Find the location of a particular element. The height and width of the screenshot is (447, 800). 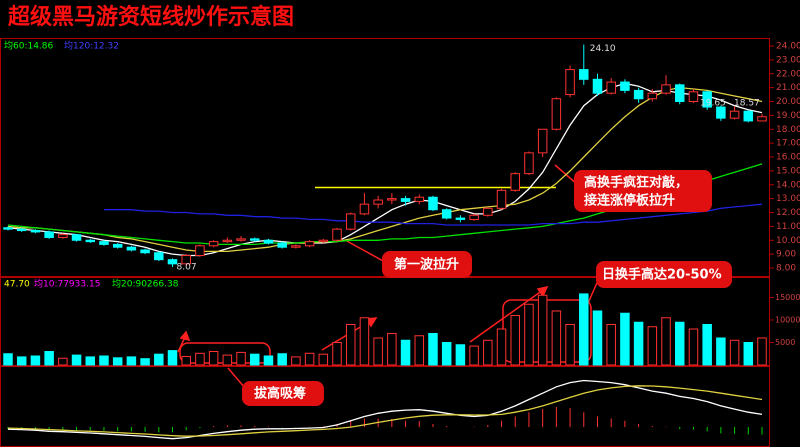

price-label: 24.10 is located at coordinates (603, 49).